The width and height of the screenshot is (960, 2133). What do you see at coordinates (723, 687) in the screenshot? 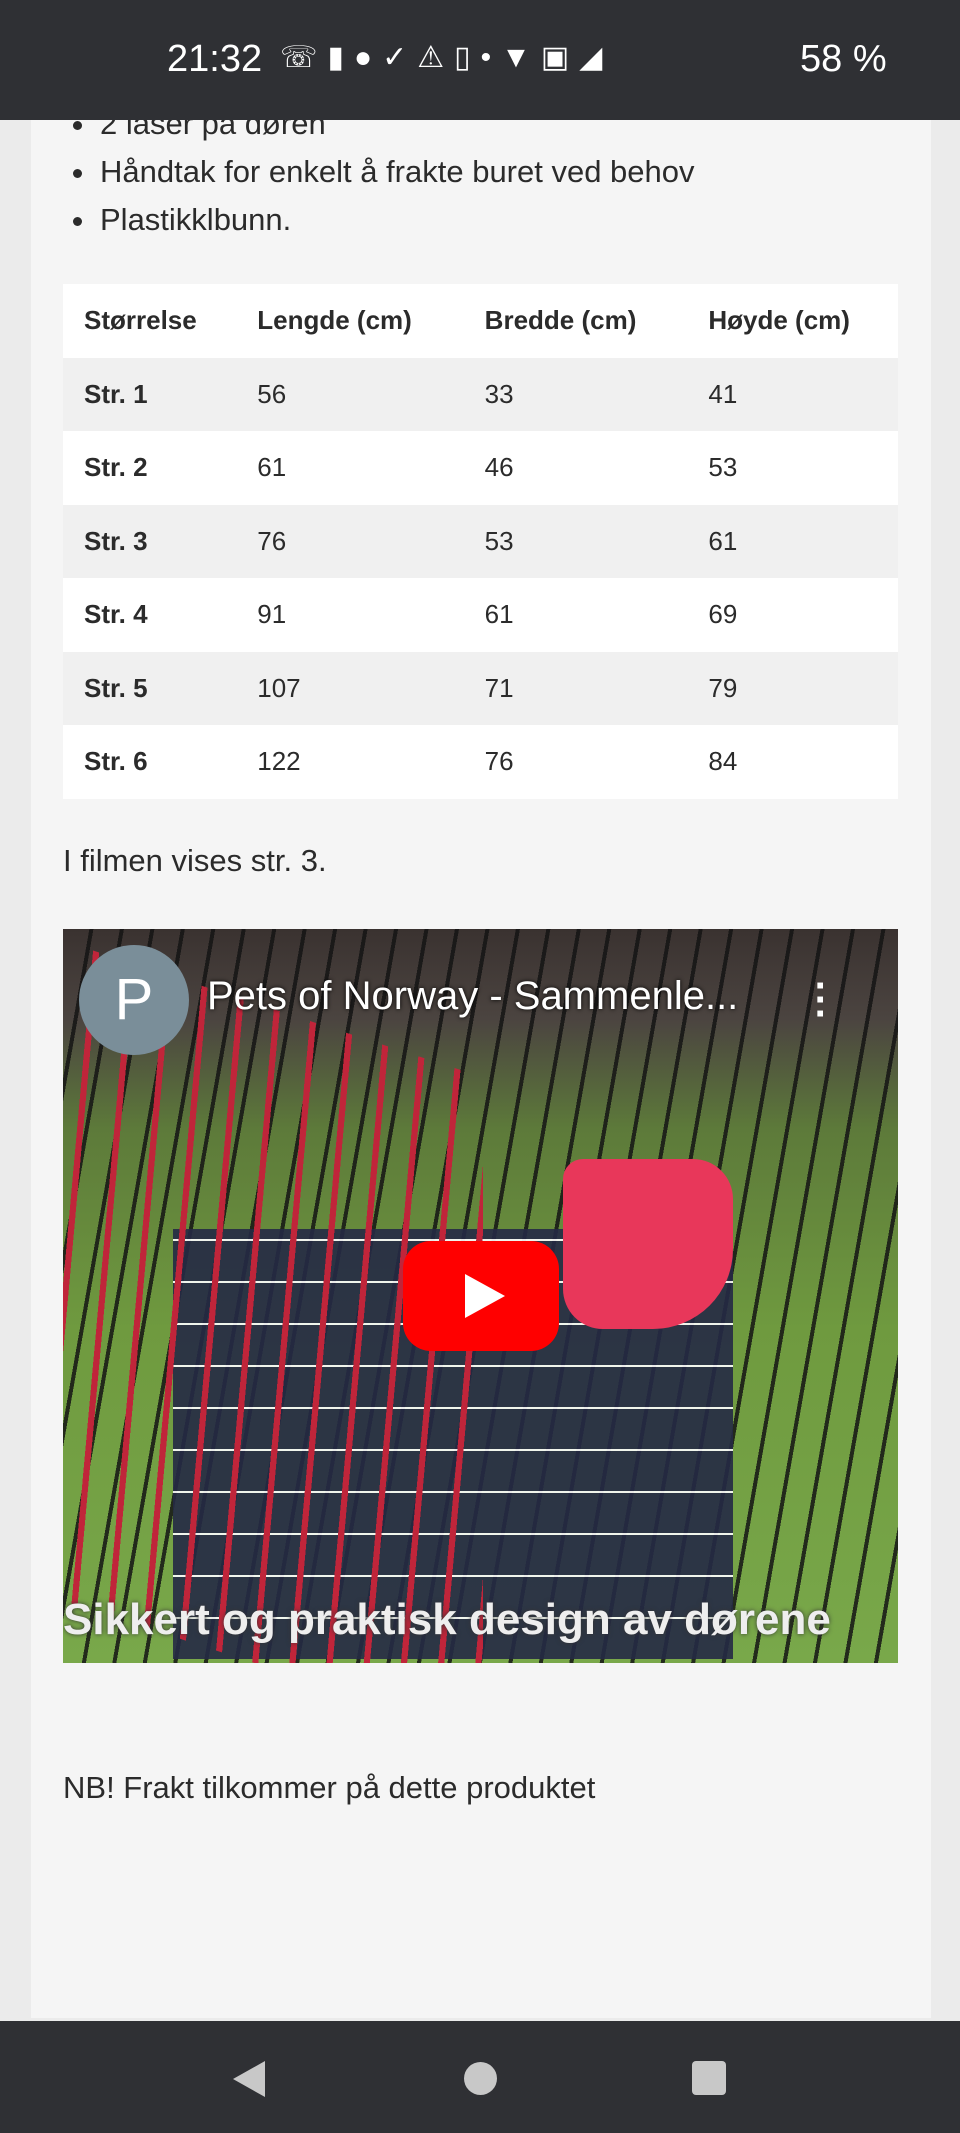
I see `table-cell: 79` at bounding box center [723, 687].